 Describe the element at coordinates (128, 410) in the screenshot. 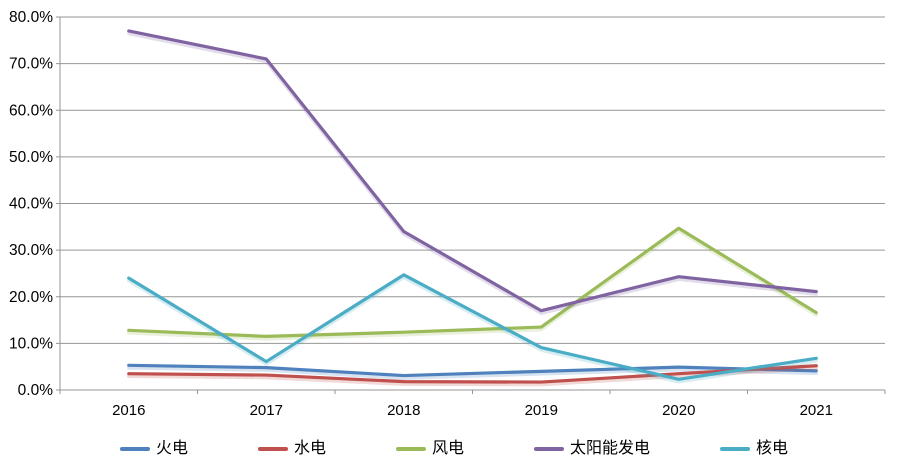

I see `x-axis-tick-label: 2016` at that location.